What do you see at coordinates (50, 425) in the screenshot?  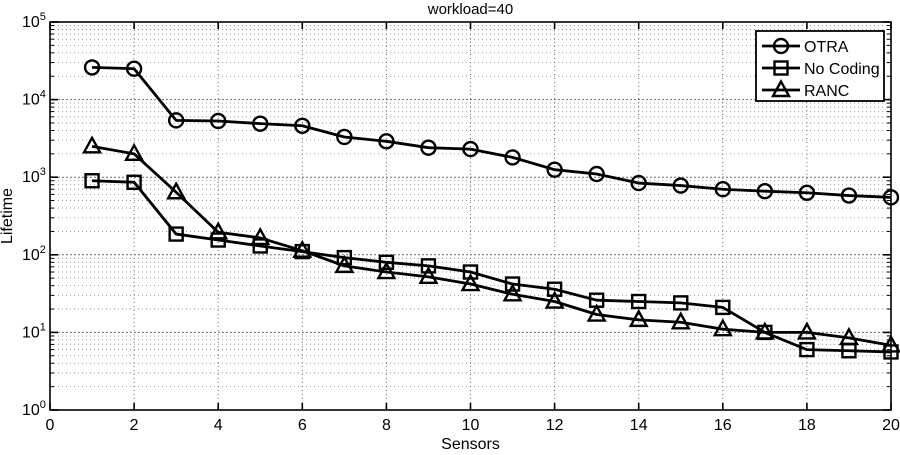 I see `x-tick-label: 0` at bounding box center [50, 425].